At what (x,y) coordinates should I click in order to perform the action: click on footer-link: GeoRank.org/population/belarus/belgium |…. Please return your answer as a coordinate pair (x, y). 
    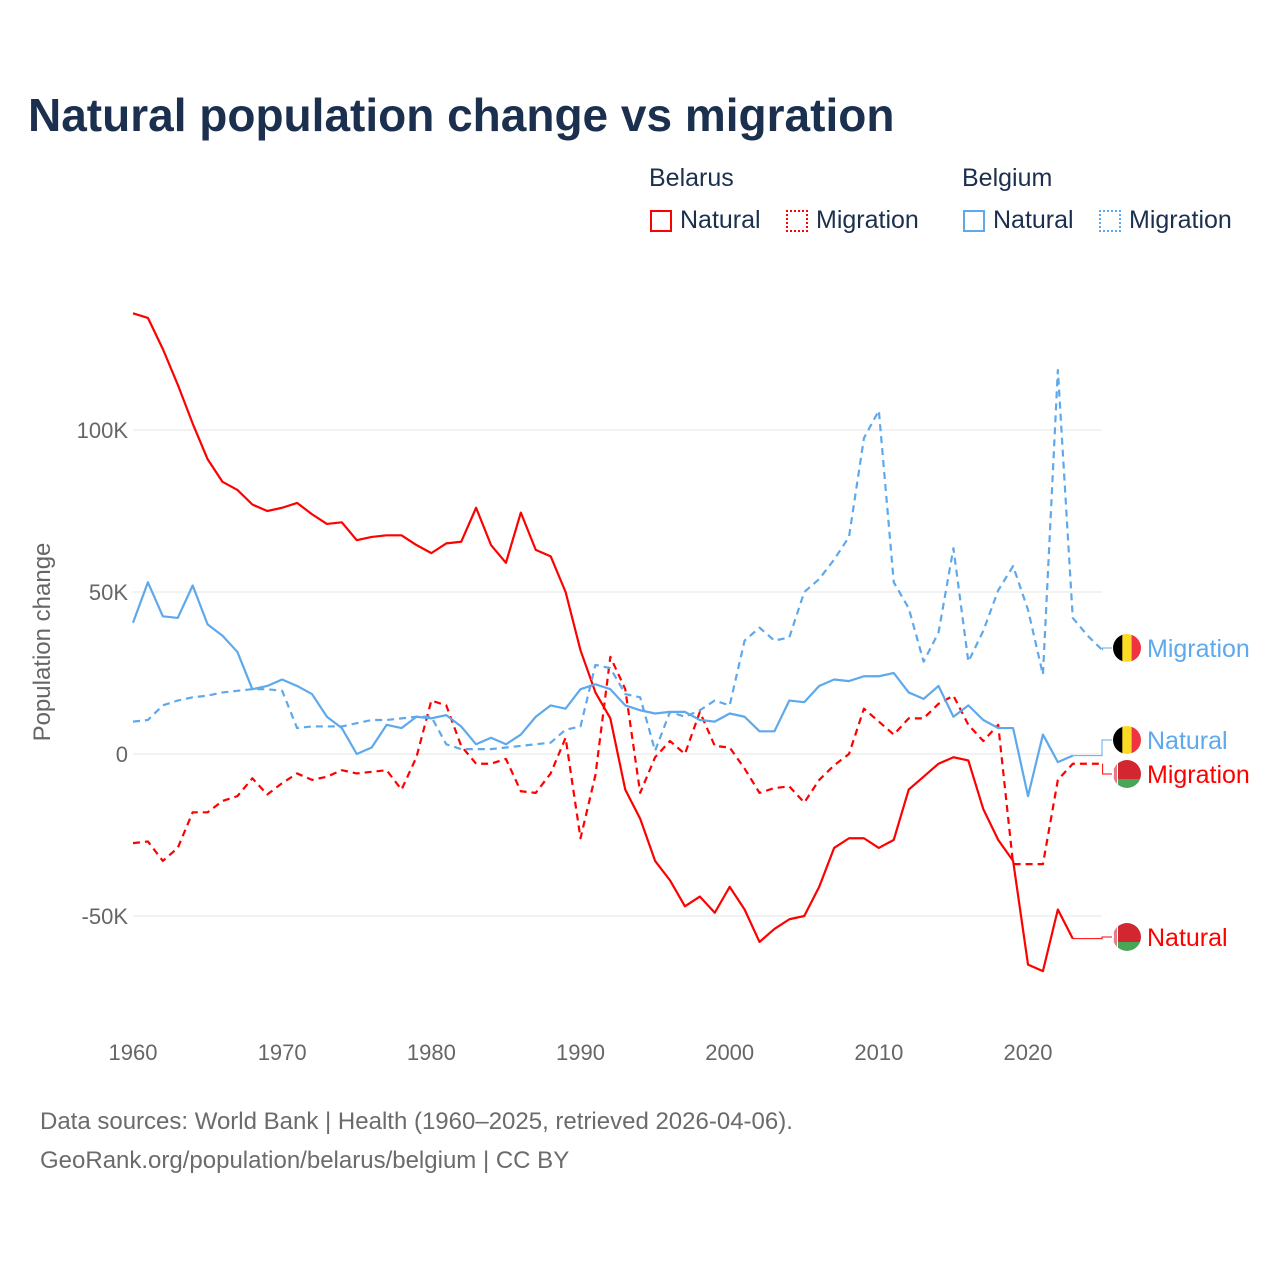
    Looking at the image, I should click on (305, 1160).